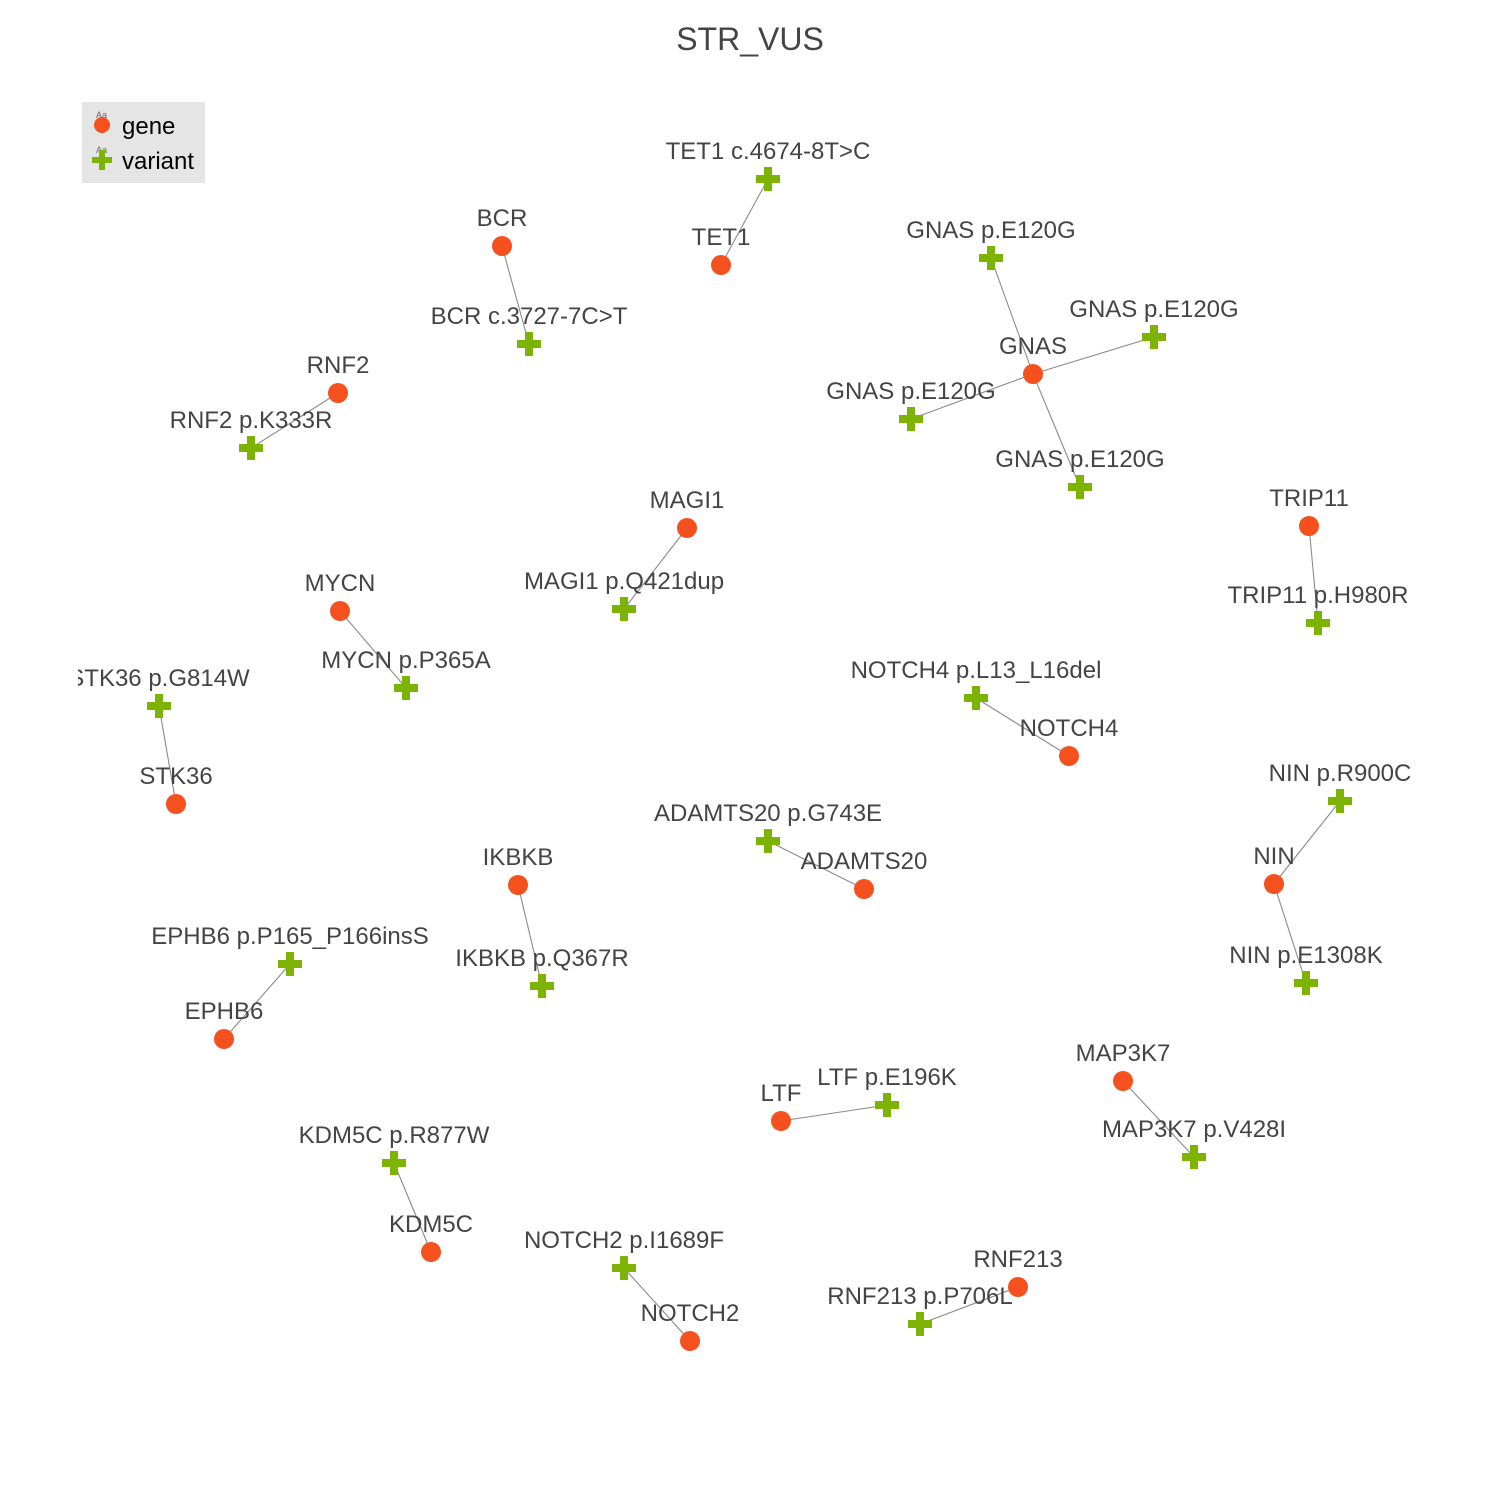  I want to click on gene-node-kdm5c: KDM5C, so click(431, 1236).